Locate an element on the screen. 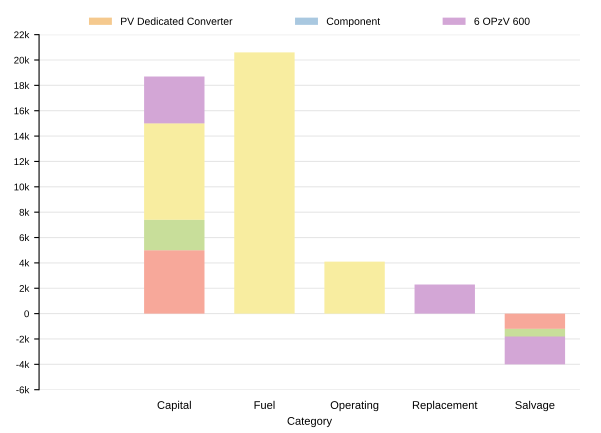  x-axis-title: Category is located at coordinates (310, 422).